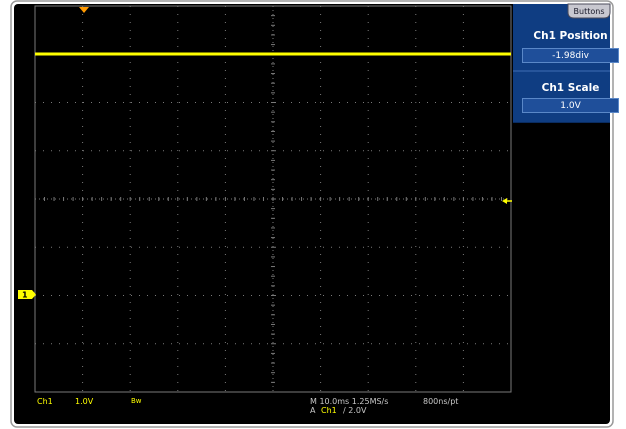  What do you see at coordinates (570, 55) in the screenshot?
I see `ch1-position-value: -1.98div` at bounding box center [570, 55].